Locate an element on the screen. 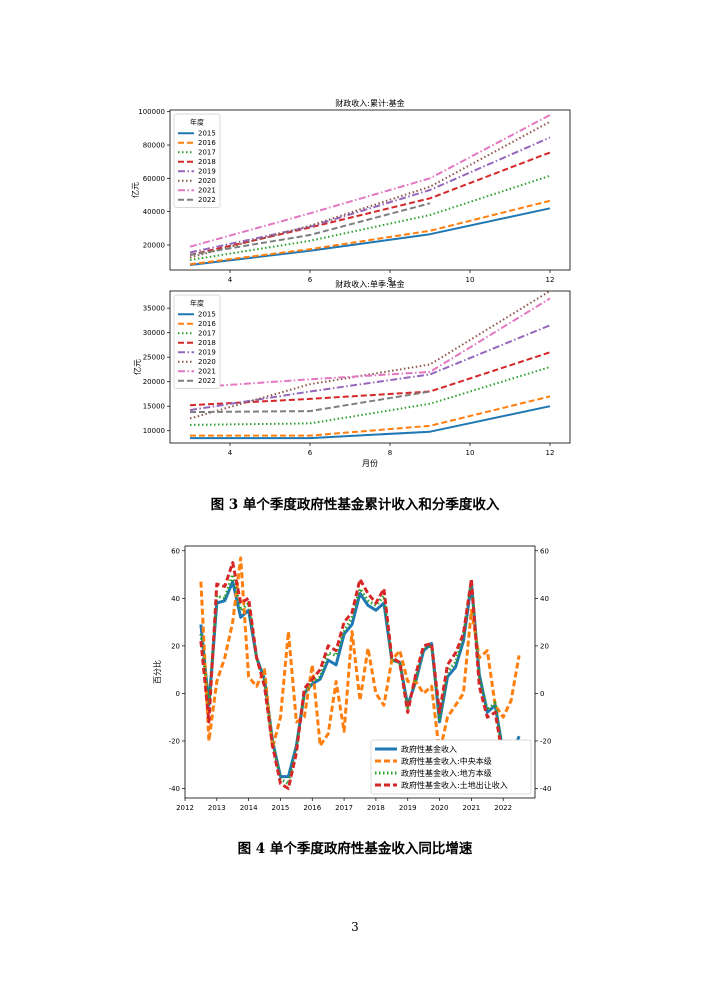  chart-title: 财政收入:累计:基金 is located at coordinates (369, 103).